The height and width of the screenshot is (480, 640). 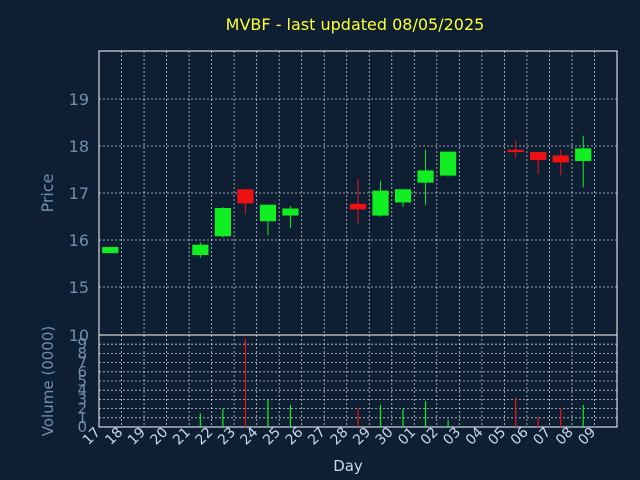 I want to click on price-axis-ticks: 15 16 17 18 19 10, so click(x=79, y=217).